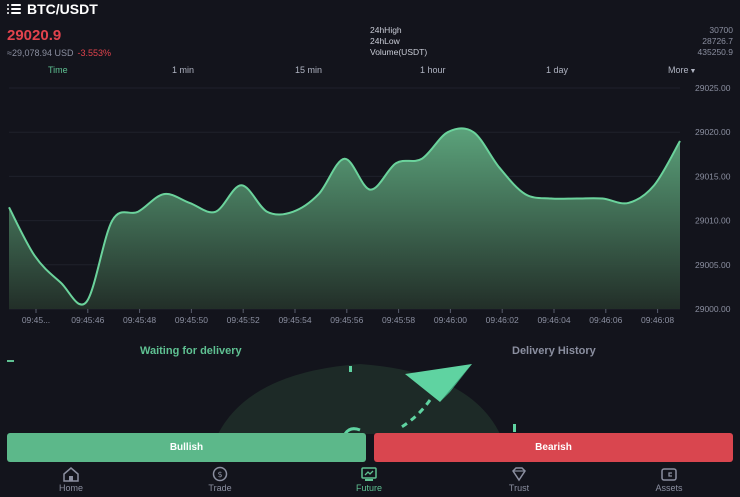 This screenshot has height=497, width=740. Describe the element at coordinates (398, 320) in the screenshot. I see `x-tick-label: 09:45:58` at that location.